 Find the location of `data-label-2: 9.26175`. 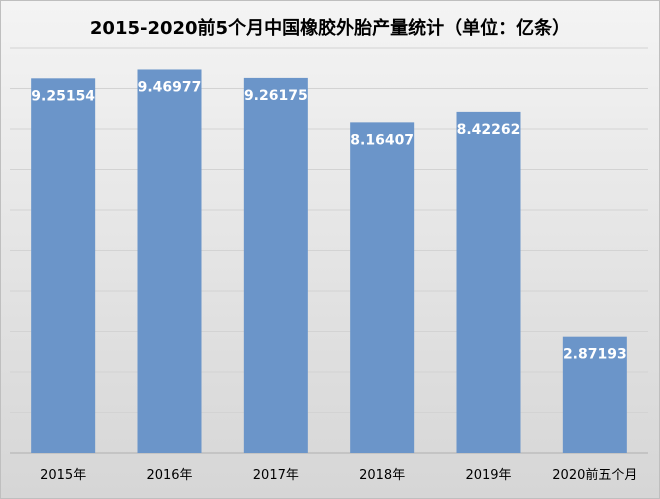

data-label-2: 9.26175 is located at coordinates (276, 96).